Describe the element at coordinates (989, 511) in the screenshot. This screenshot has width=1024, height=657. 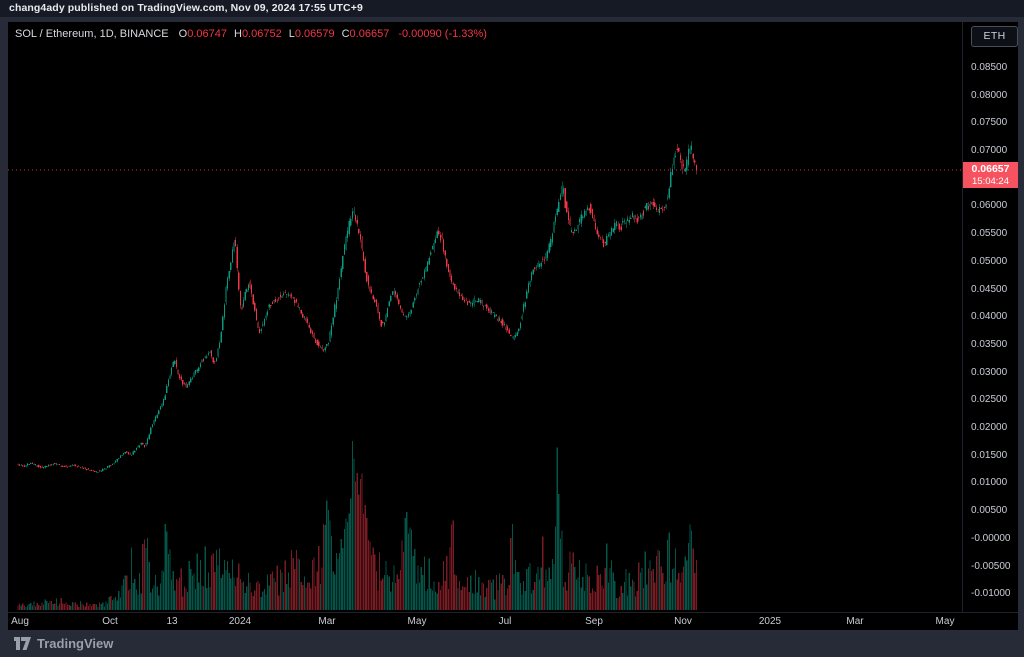
I see `price-tick: 0.00500` at that location.